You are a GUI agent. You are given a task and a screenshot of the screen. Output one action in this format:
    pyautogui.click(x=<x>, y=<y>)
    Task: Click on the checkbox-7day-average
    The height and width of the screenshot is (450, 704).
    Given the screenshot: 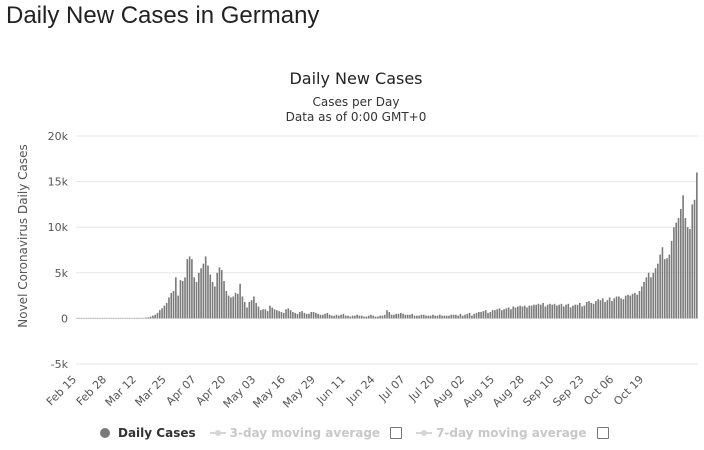 What is the action you would take?
    pyautogui.click(x=602, y=433)
    